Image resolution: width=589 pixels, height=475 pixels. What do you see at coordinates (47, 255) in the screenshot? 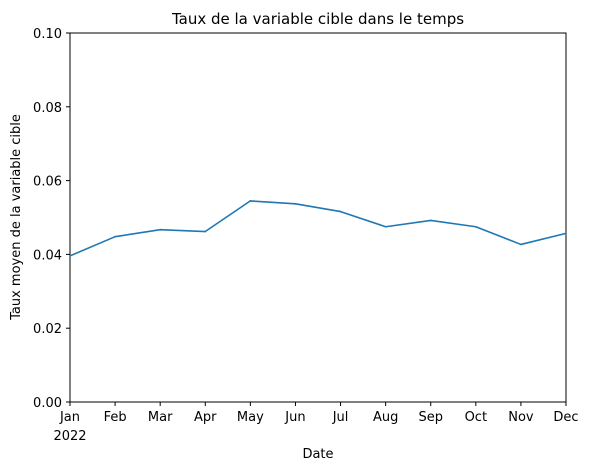
I see `y-tick-label: 0.04` at bounding box center [47, 255].